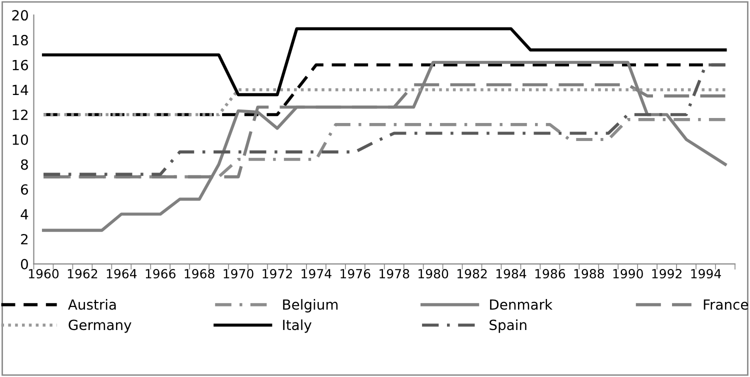  What do you see at coordinates (589, 273) in the screenshot?
I see `x-tick-label: 1988` at bounding box center [589, 273].